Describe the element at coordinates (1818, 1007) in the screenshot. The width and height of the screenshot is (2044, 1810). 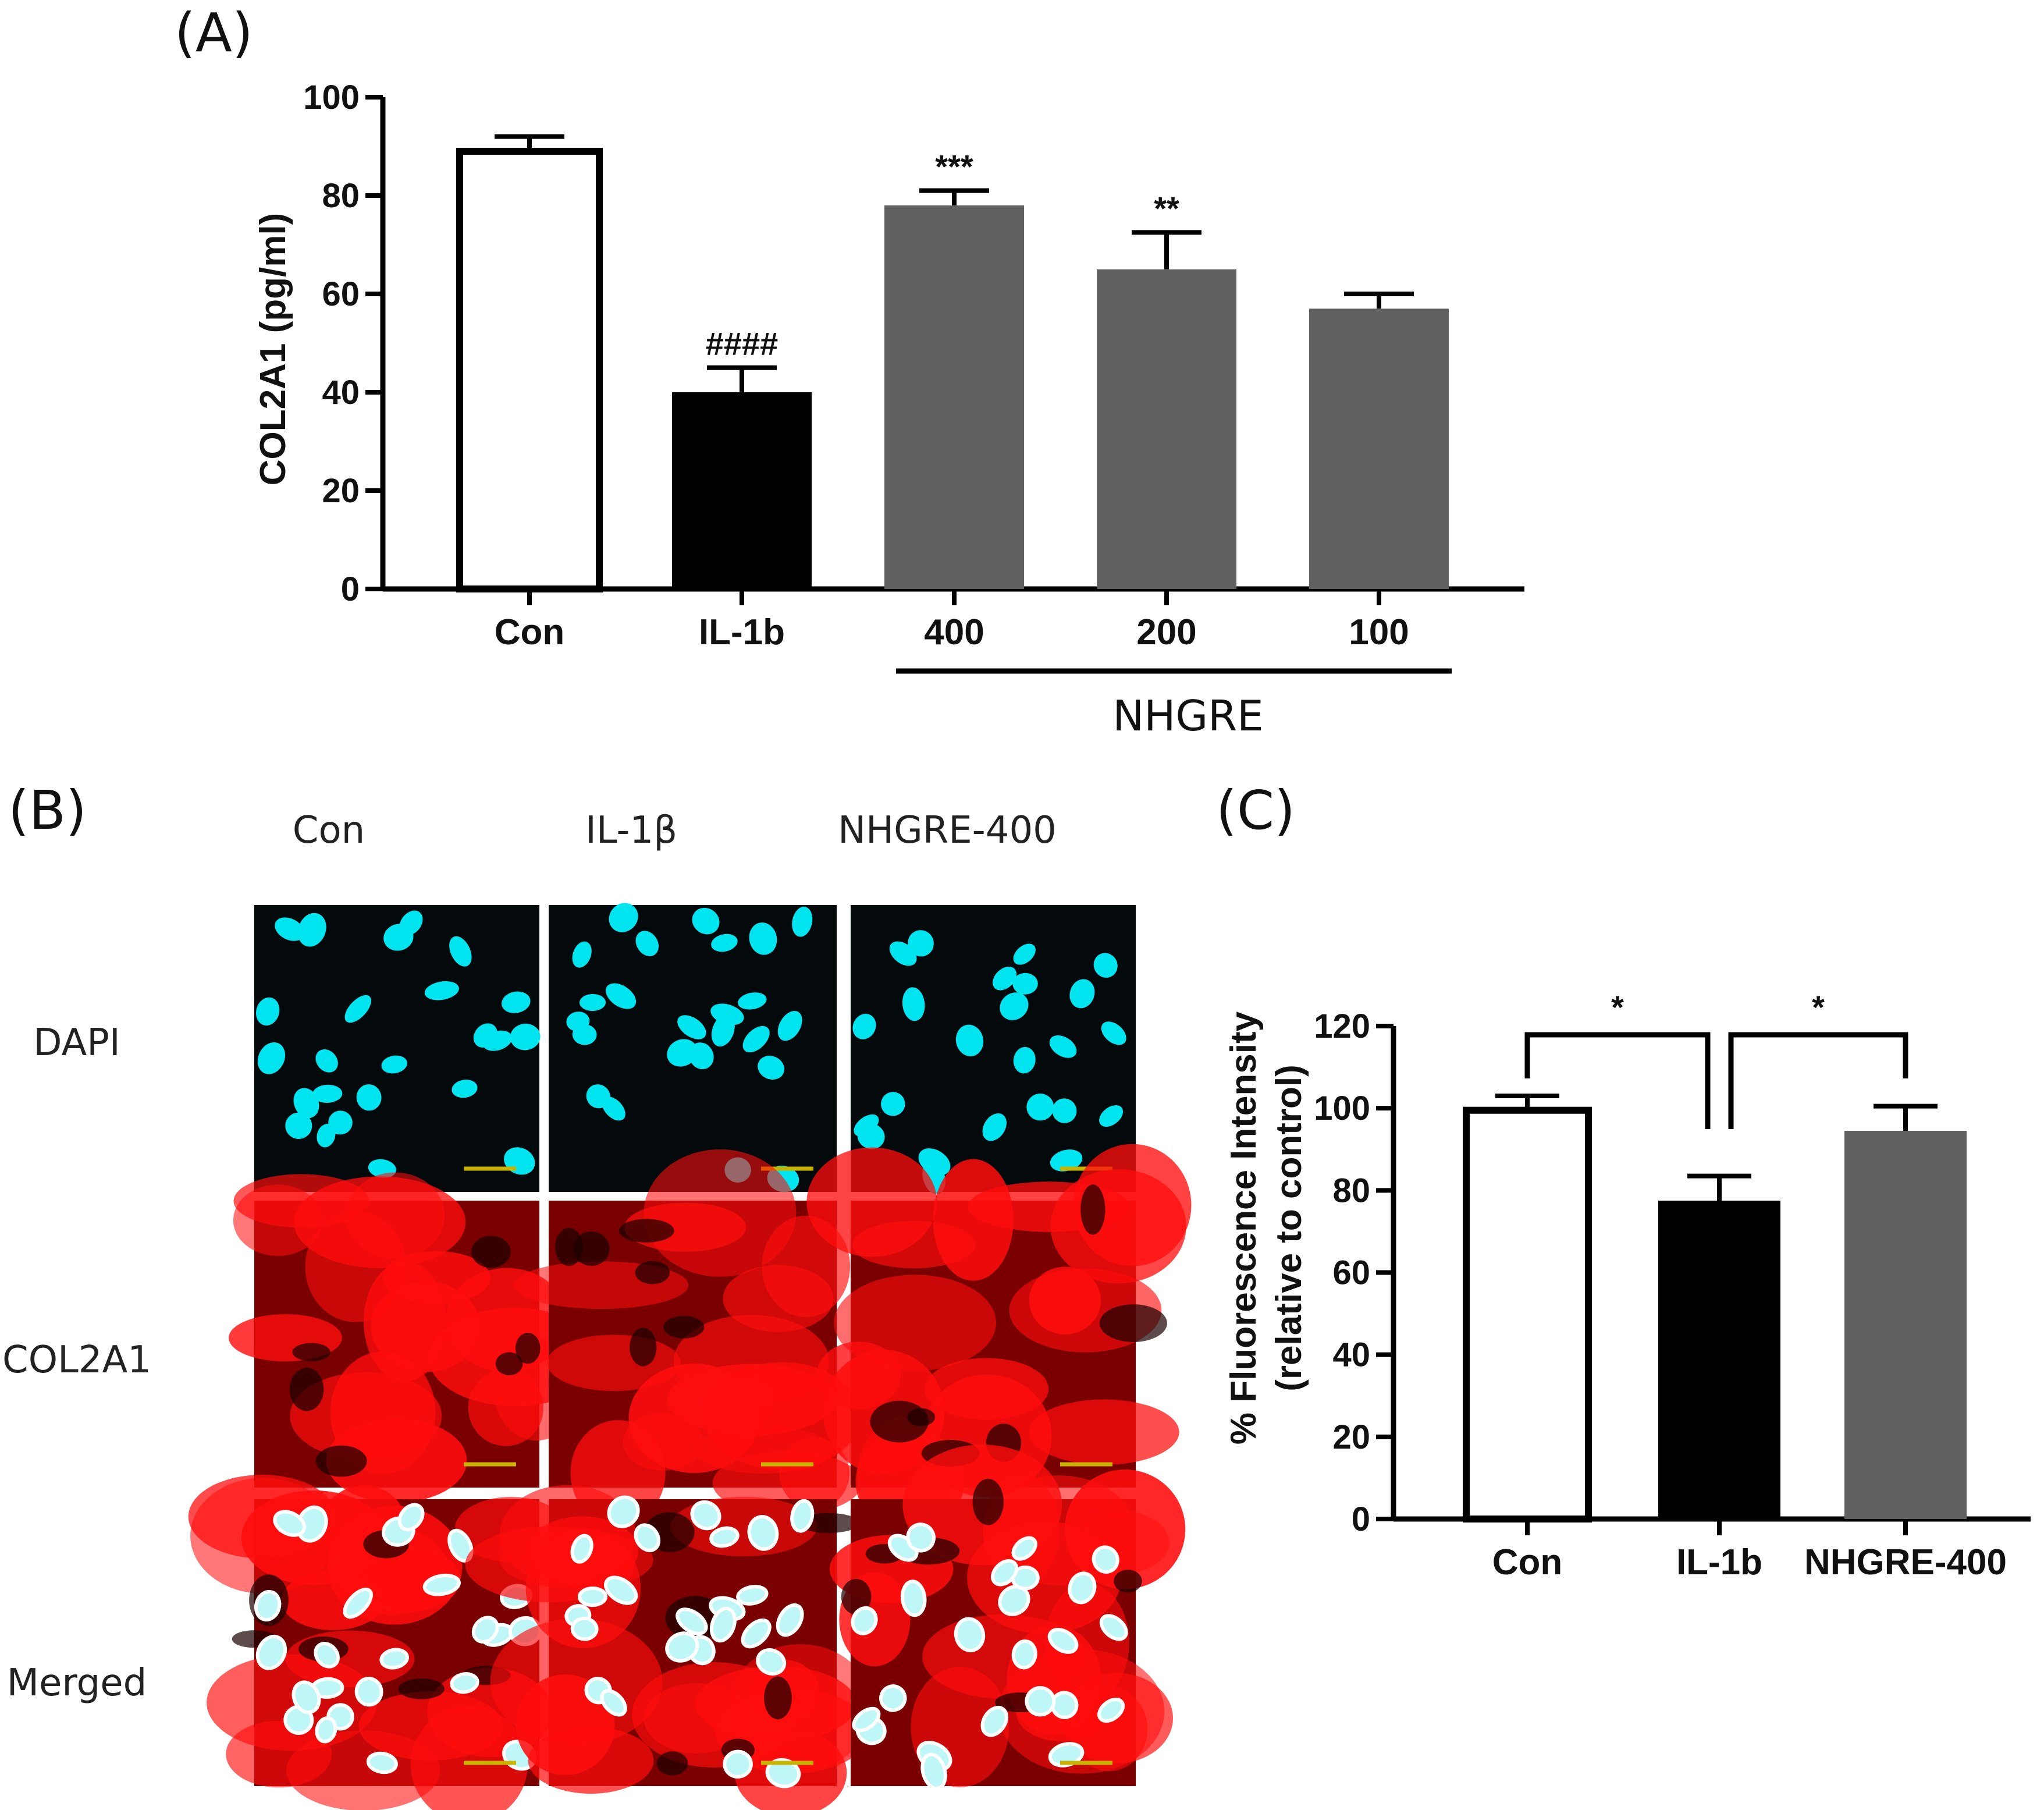
I see `comparison-label: *` at that location.